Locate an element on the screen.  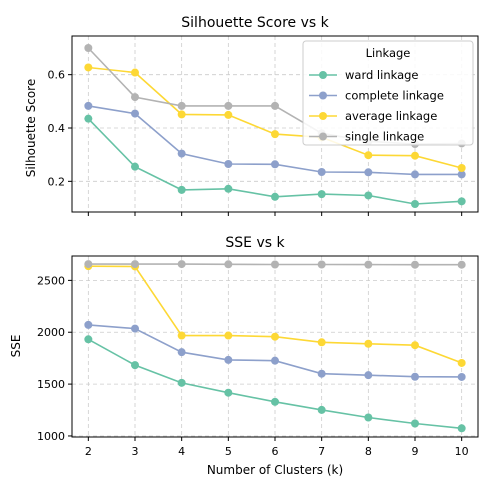
x-tick-label: 8 is located at coordinates (368, 451).